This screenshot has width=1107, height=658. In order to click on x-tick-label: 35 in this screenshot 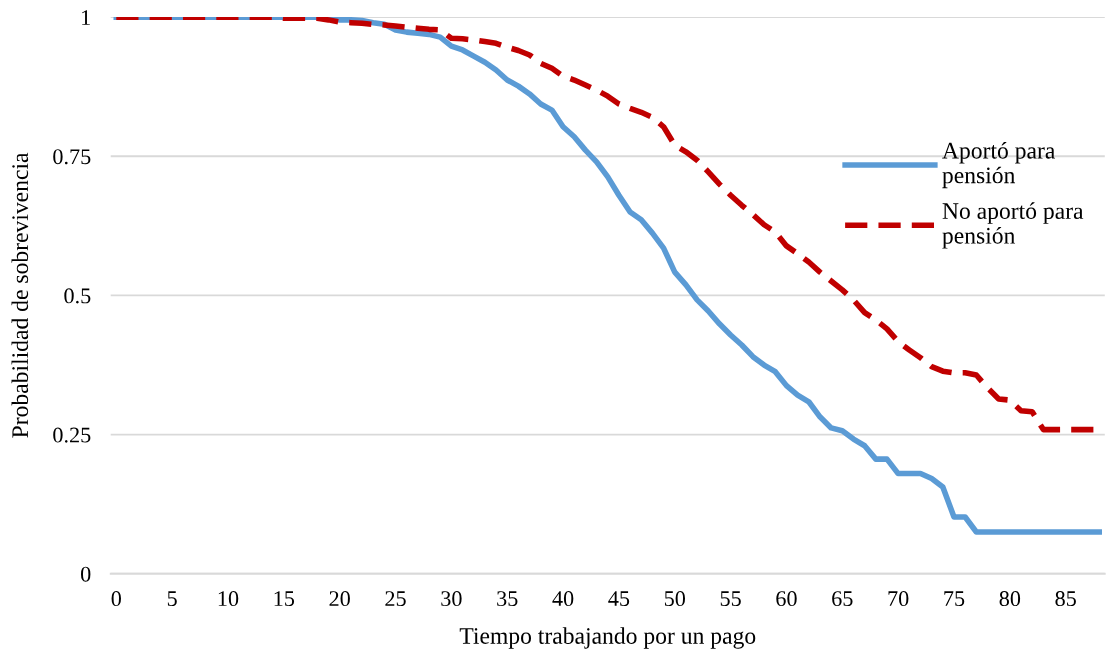, I will do `click(507, 599)`.